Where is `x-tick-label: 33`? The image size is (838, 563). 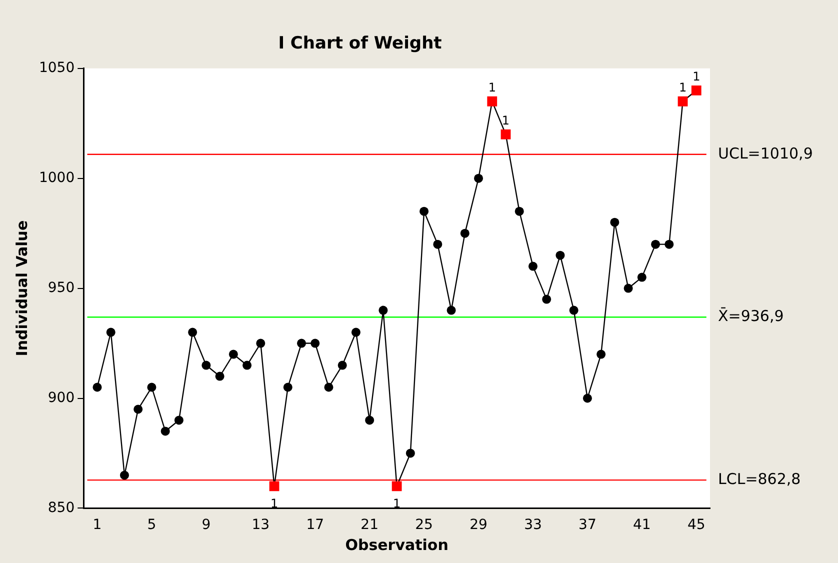
x-tick-label: 33 is located at coordinates (533, 525).